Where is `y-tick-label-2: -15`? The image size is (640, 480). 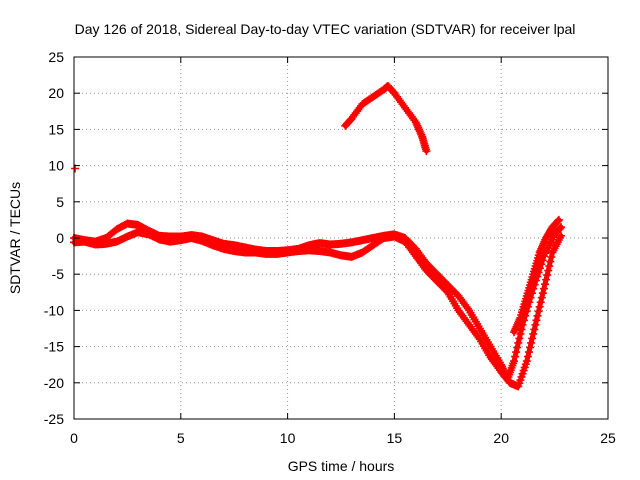 y-tick-label-2: -15 is located at coordinates (54, 347).